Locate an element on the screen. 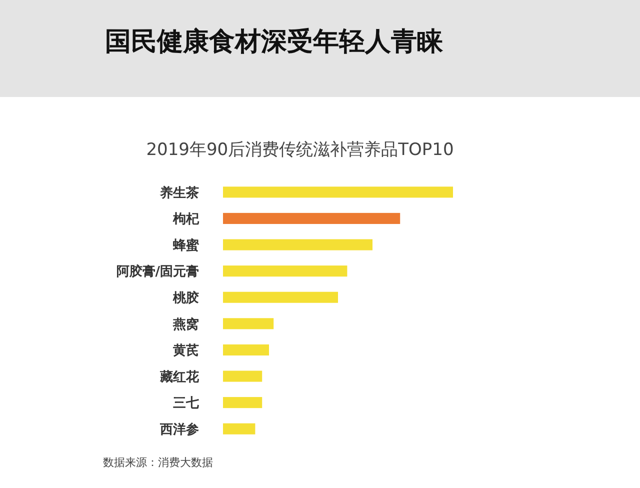  y-tick-label: 阿胶膏/固元膏 is located at coordinates (157, 272).